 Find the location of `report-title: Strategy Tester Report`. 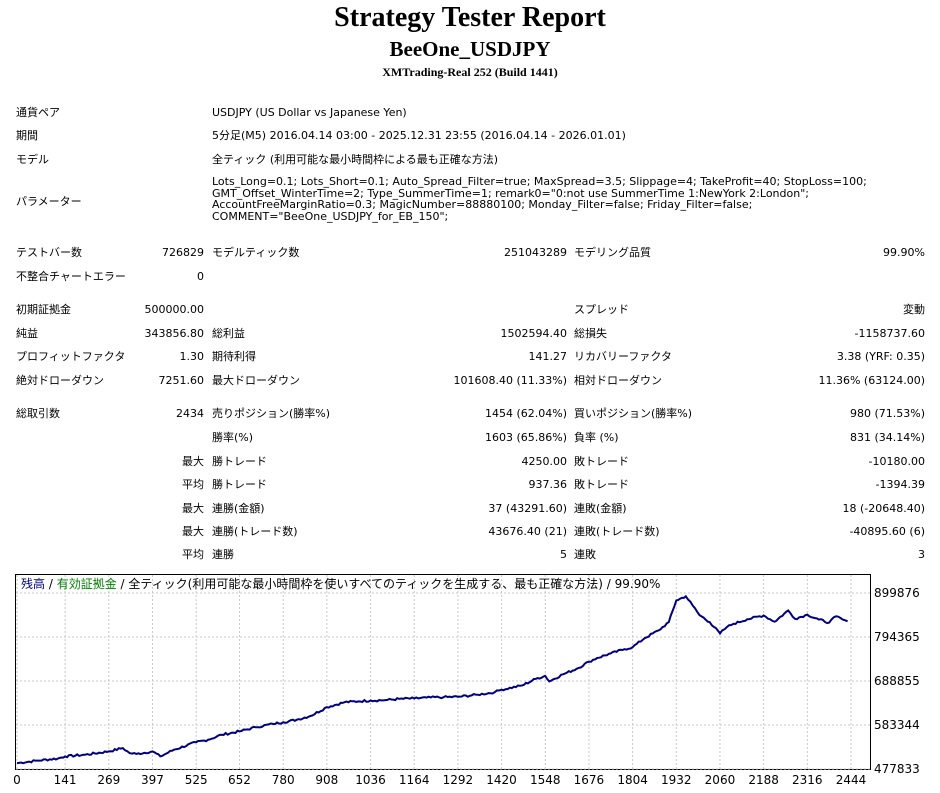

report-title: Strategy Tester Report is located at coordinates (470, 17).